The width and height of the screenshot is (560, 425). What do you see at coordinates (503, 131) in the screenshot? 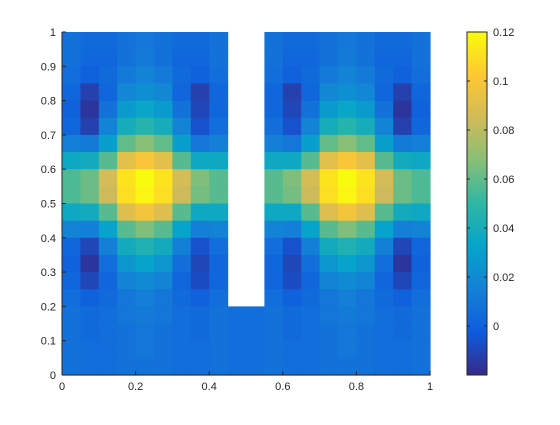
I see `colorbar-tick-label: 0.08` at bounding box center [503, 131].